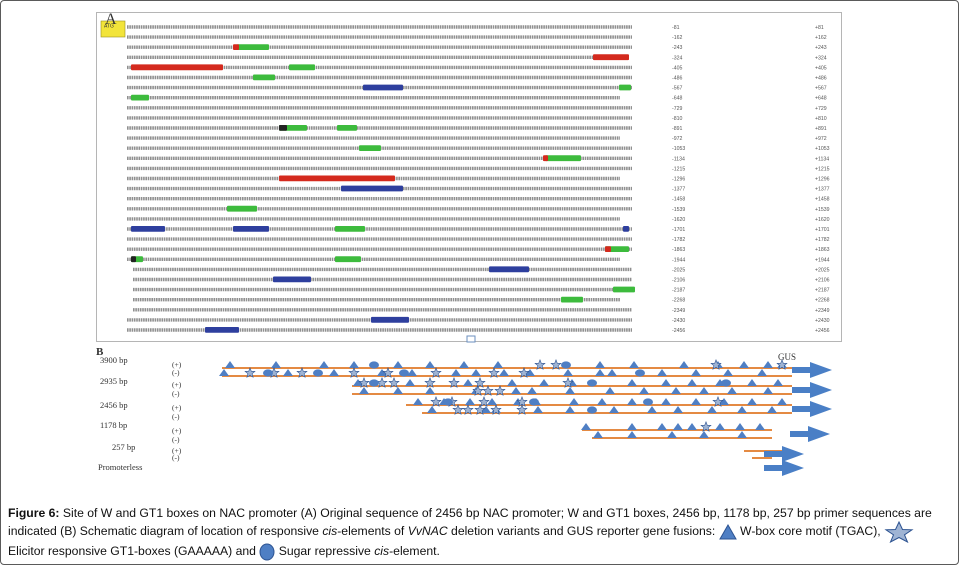 The width and height of the screenshot is (961, 567). What do you see at coordinates (678, 321) in the screenshot?
I see `position-number-left: -2430` at bounding box center [678, 321].